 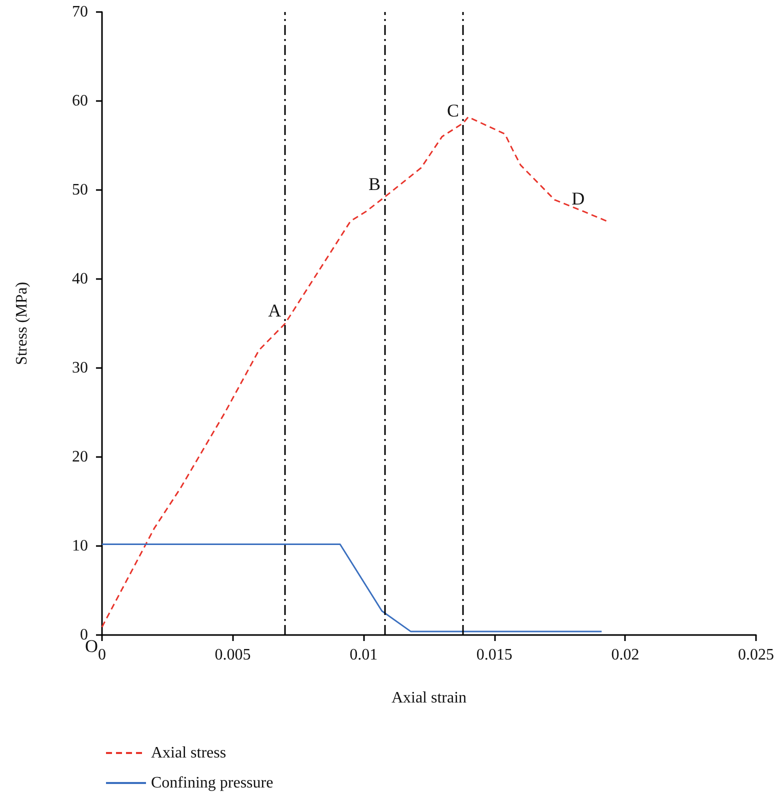 What do you see at coordinates (429, 698) in the screenshot?
I see `x-axis-title: Axial strain` at bounding box center [429, 698].